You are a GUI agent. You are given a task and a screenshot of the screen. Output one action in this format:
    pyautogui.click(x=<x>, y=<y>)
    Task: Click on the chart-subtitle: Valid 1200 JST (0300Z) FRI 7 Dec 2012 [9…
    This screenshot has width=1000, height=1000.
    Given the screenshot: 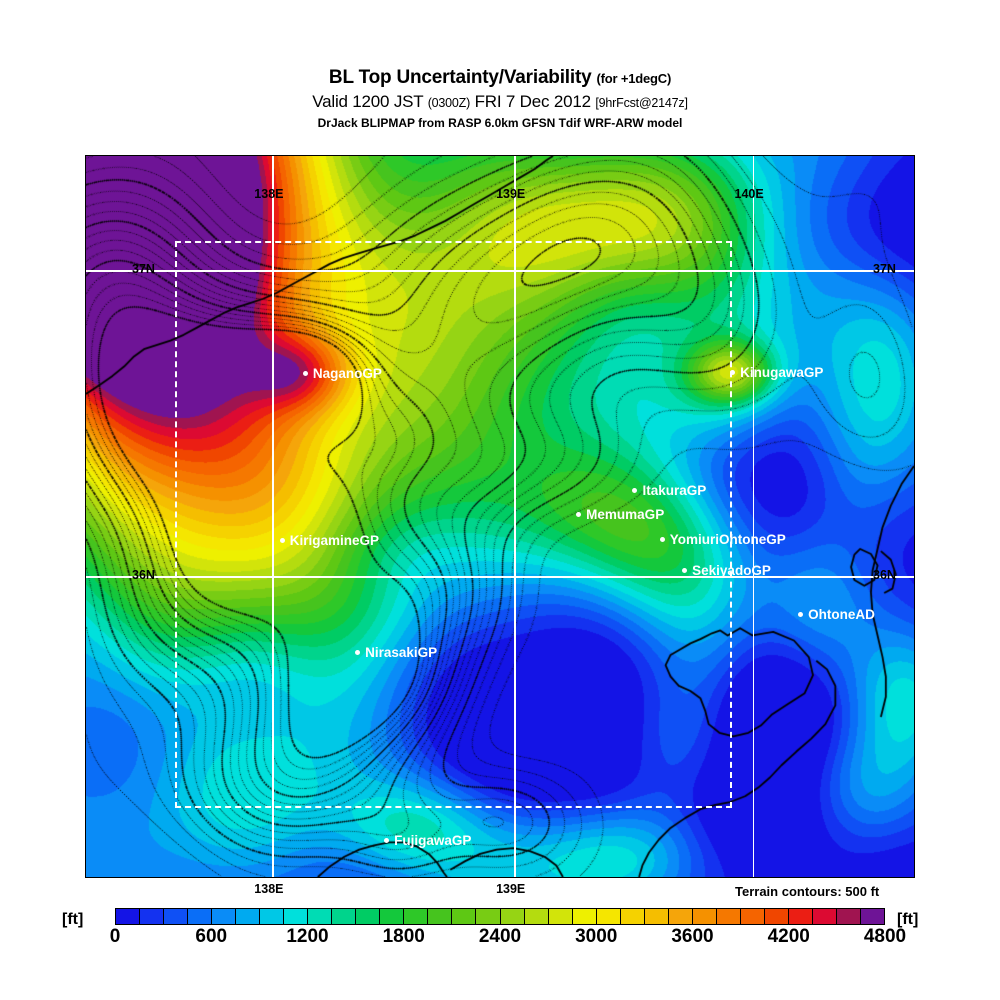 What is the action you would take?
    pyautogui.click(x=500, y=102)
    